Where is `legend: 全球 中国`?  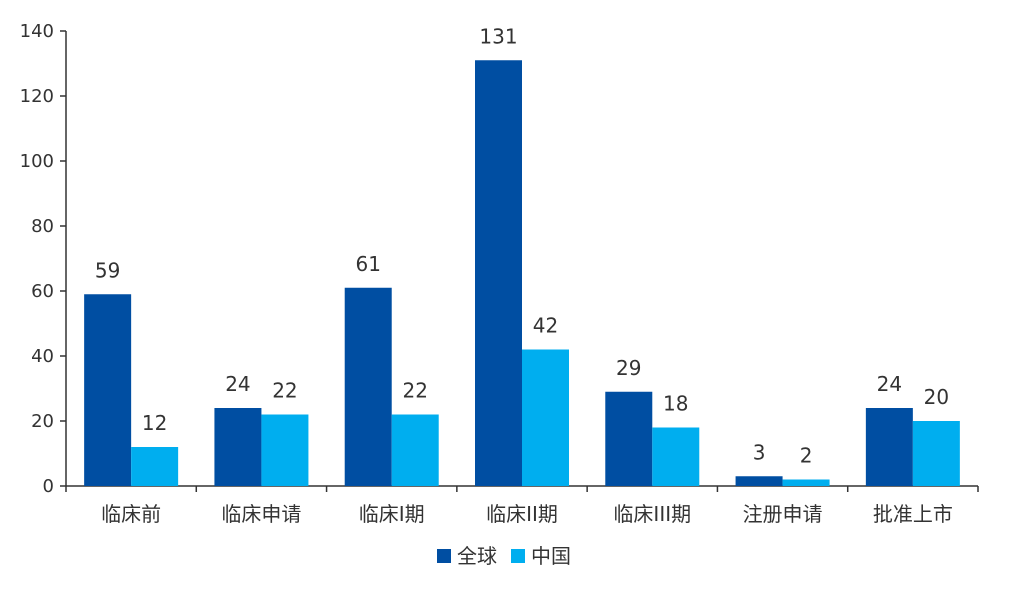
legend: 全球 中国 is located at coordinates (504, 556).